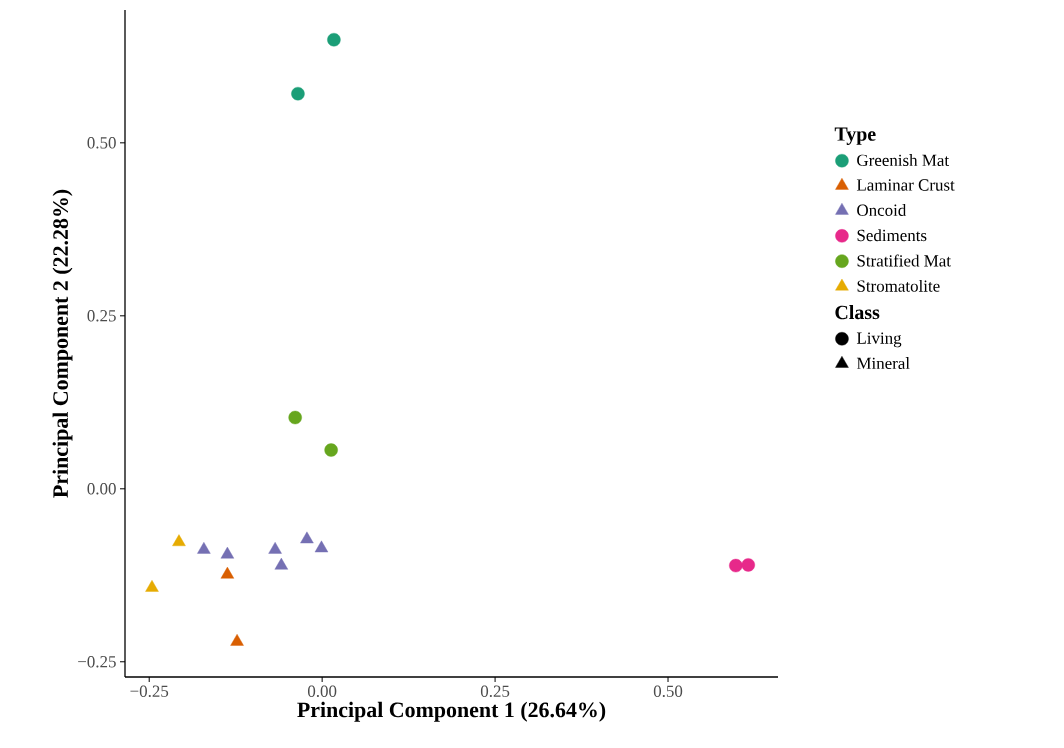 This screenshot has height=748, width=1064. What do you see at coordinates (892, 235) in the screenshot?
I see `legend-label: Sediments` at bounding box center [892, 235].